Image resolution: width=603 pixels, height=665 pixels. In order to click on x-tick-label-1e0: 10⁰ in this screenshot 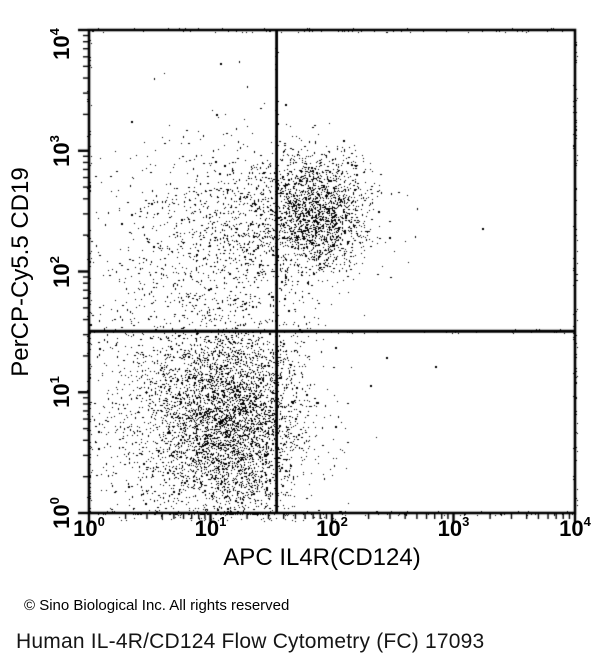, I will do `click(89, 527)`.